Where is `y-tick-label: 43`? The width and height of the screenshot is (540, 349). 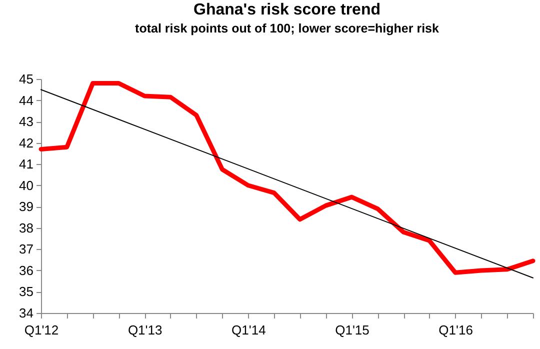 y-tick-label: 43 is located at coordinates (26, 122).